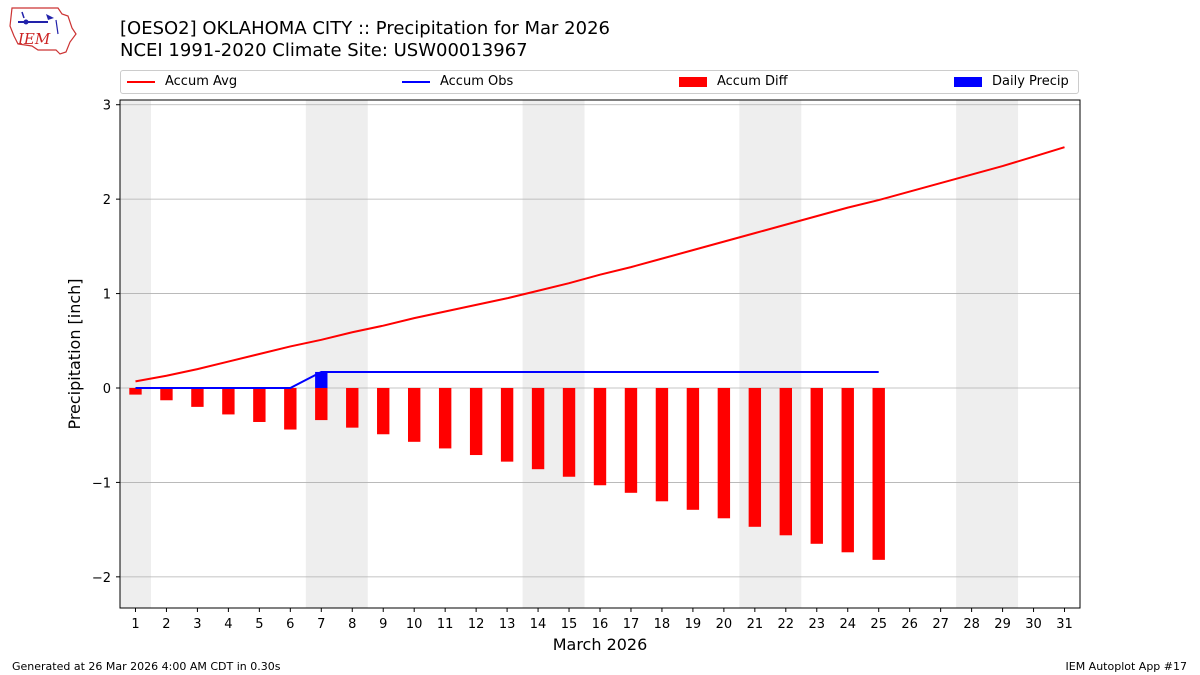  What do you see at coordinates (538, 624) in the screenshot?
I see `x-tick-label: 14` at bounding box center [538, 624].